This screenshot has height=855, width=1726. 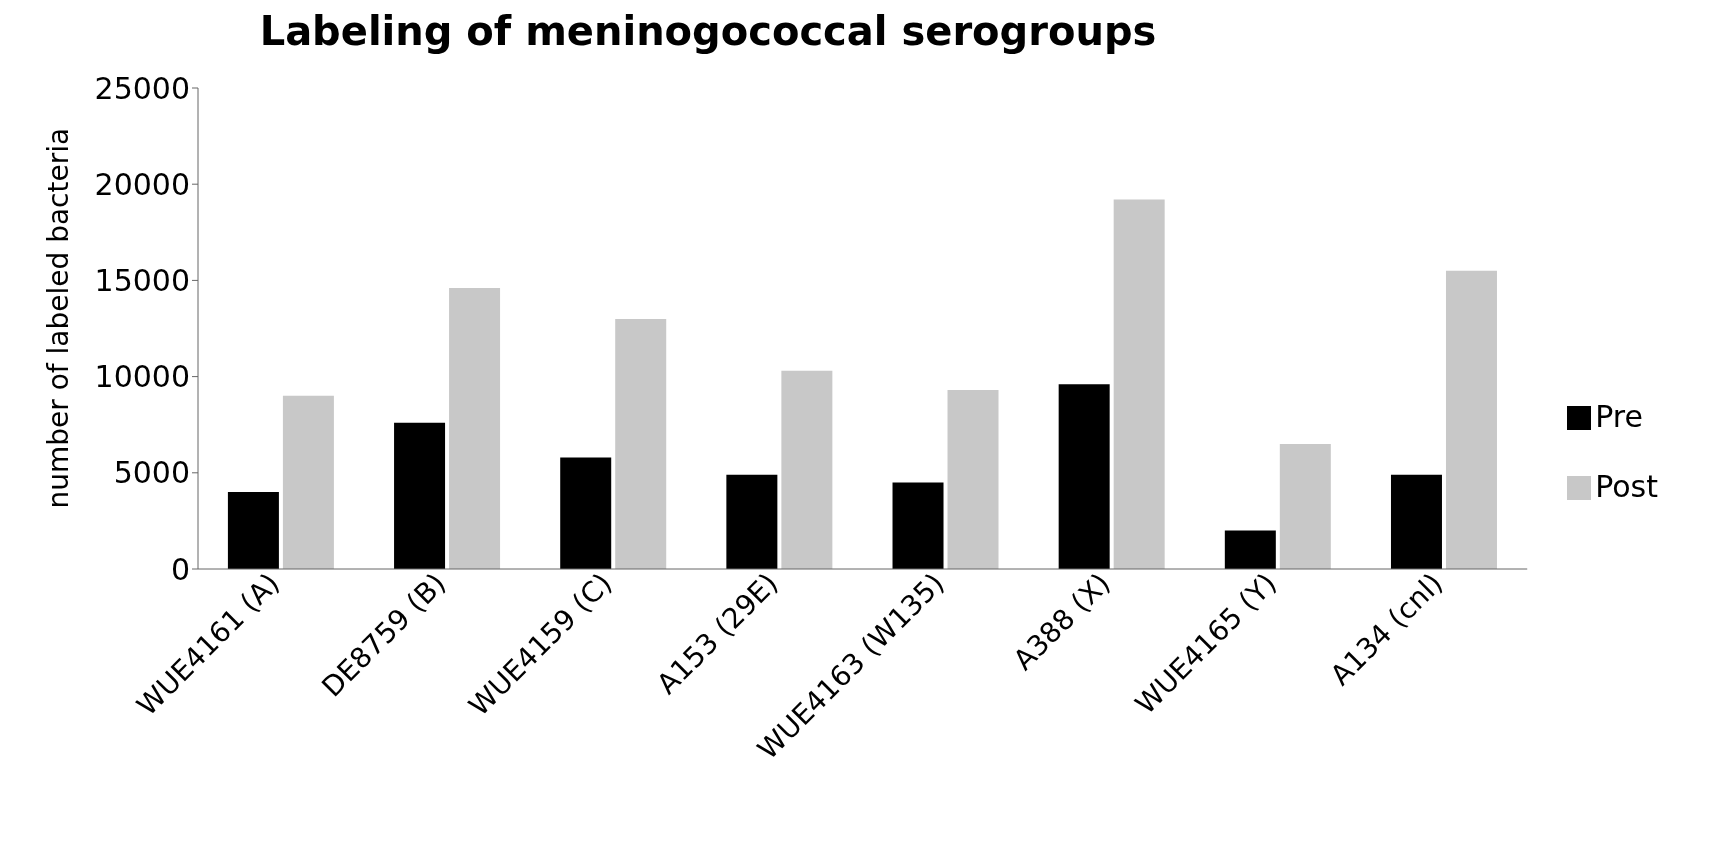 I want to click on chart-title: Labeling of meninogococcal serogroups, so click(x=708, y=32).